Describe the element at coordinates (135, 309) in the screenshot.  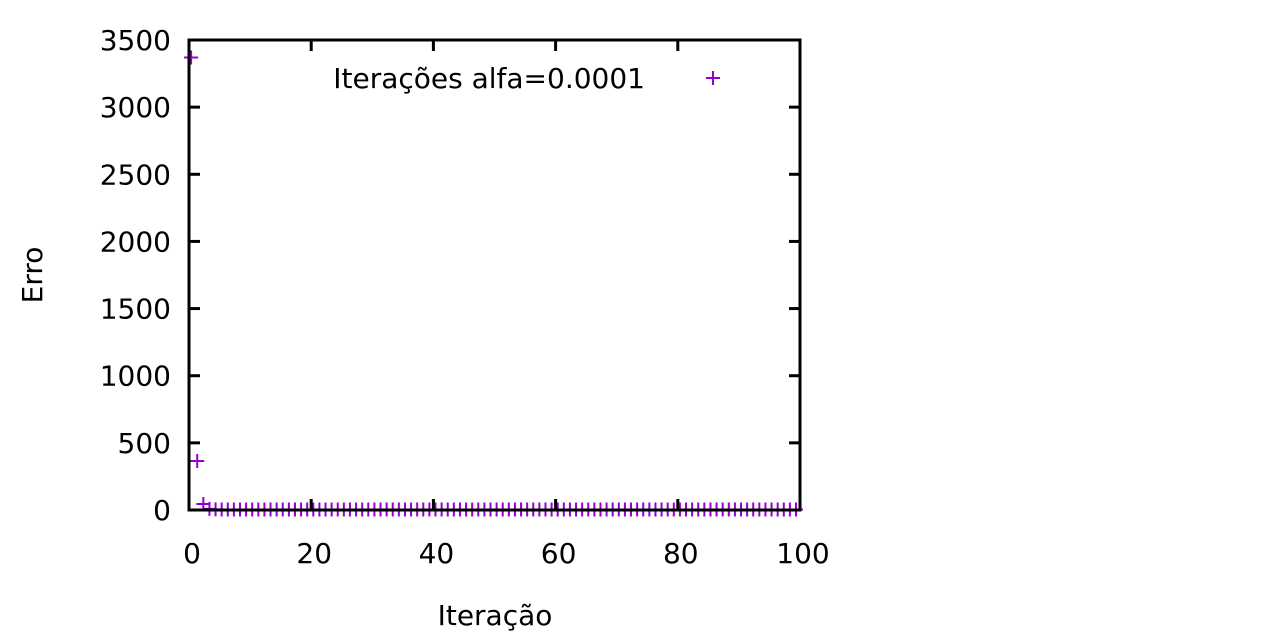
I see `y-tick-label: 1500` at that location.